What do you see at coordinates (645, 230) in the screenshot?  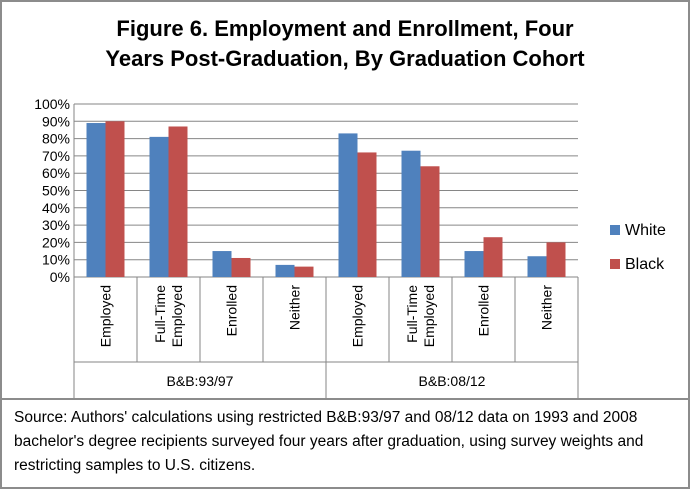 I see `legend-label-white: White` at bounding box center [645, 230].